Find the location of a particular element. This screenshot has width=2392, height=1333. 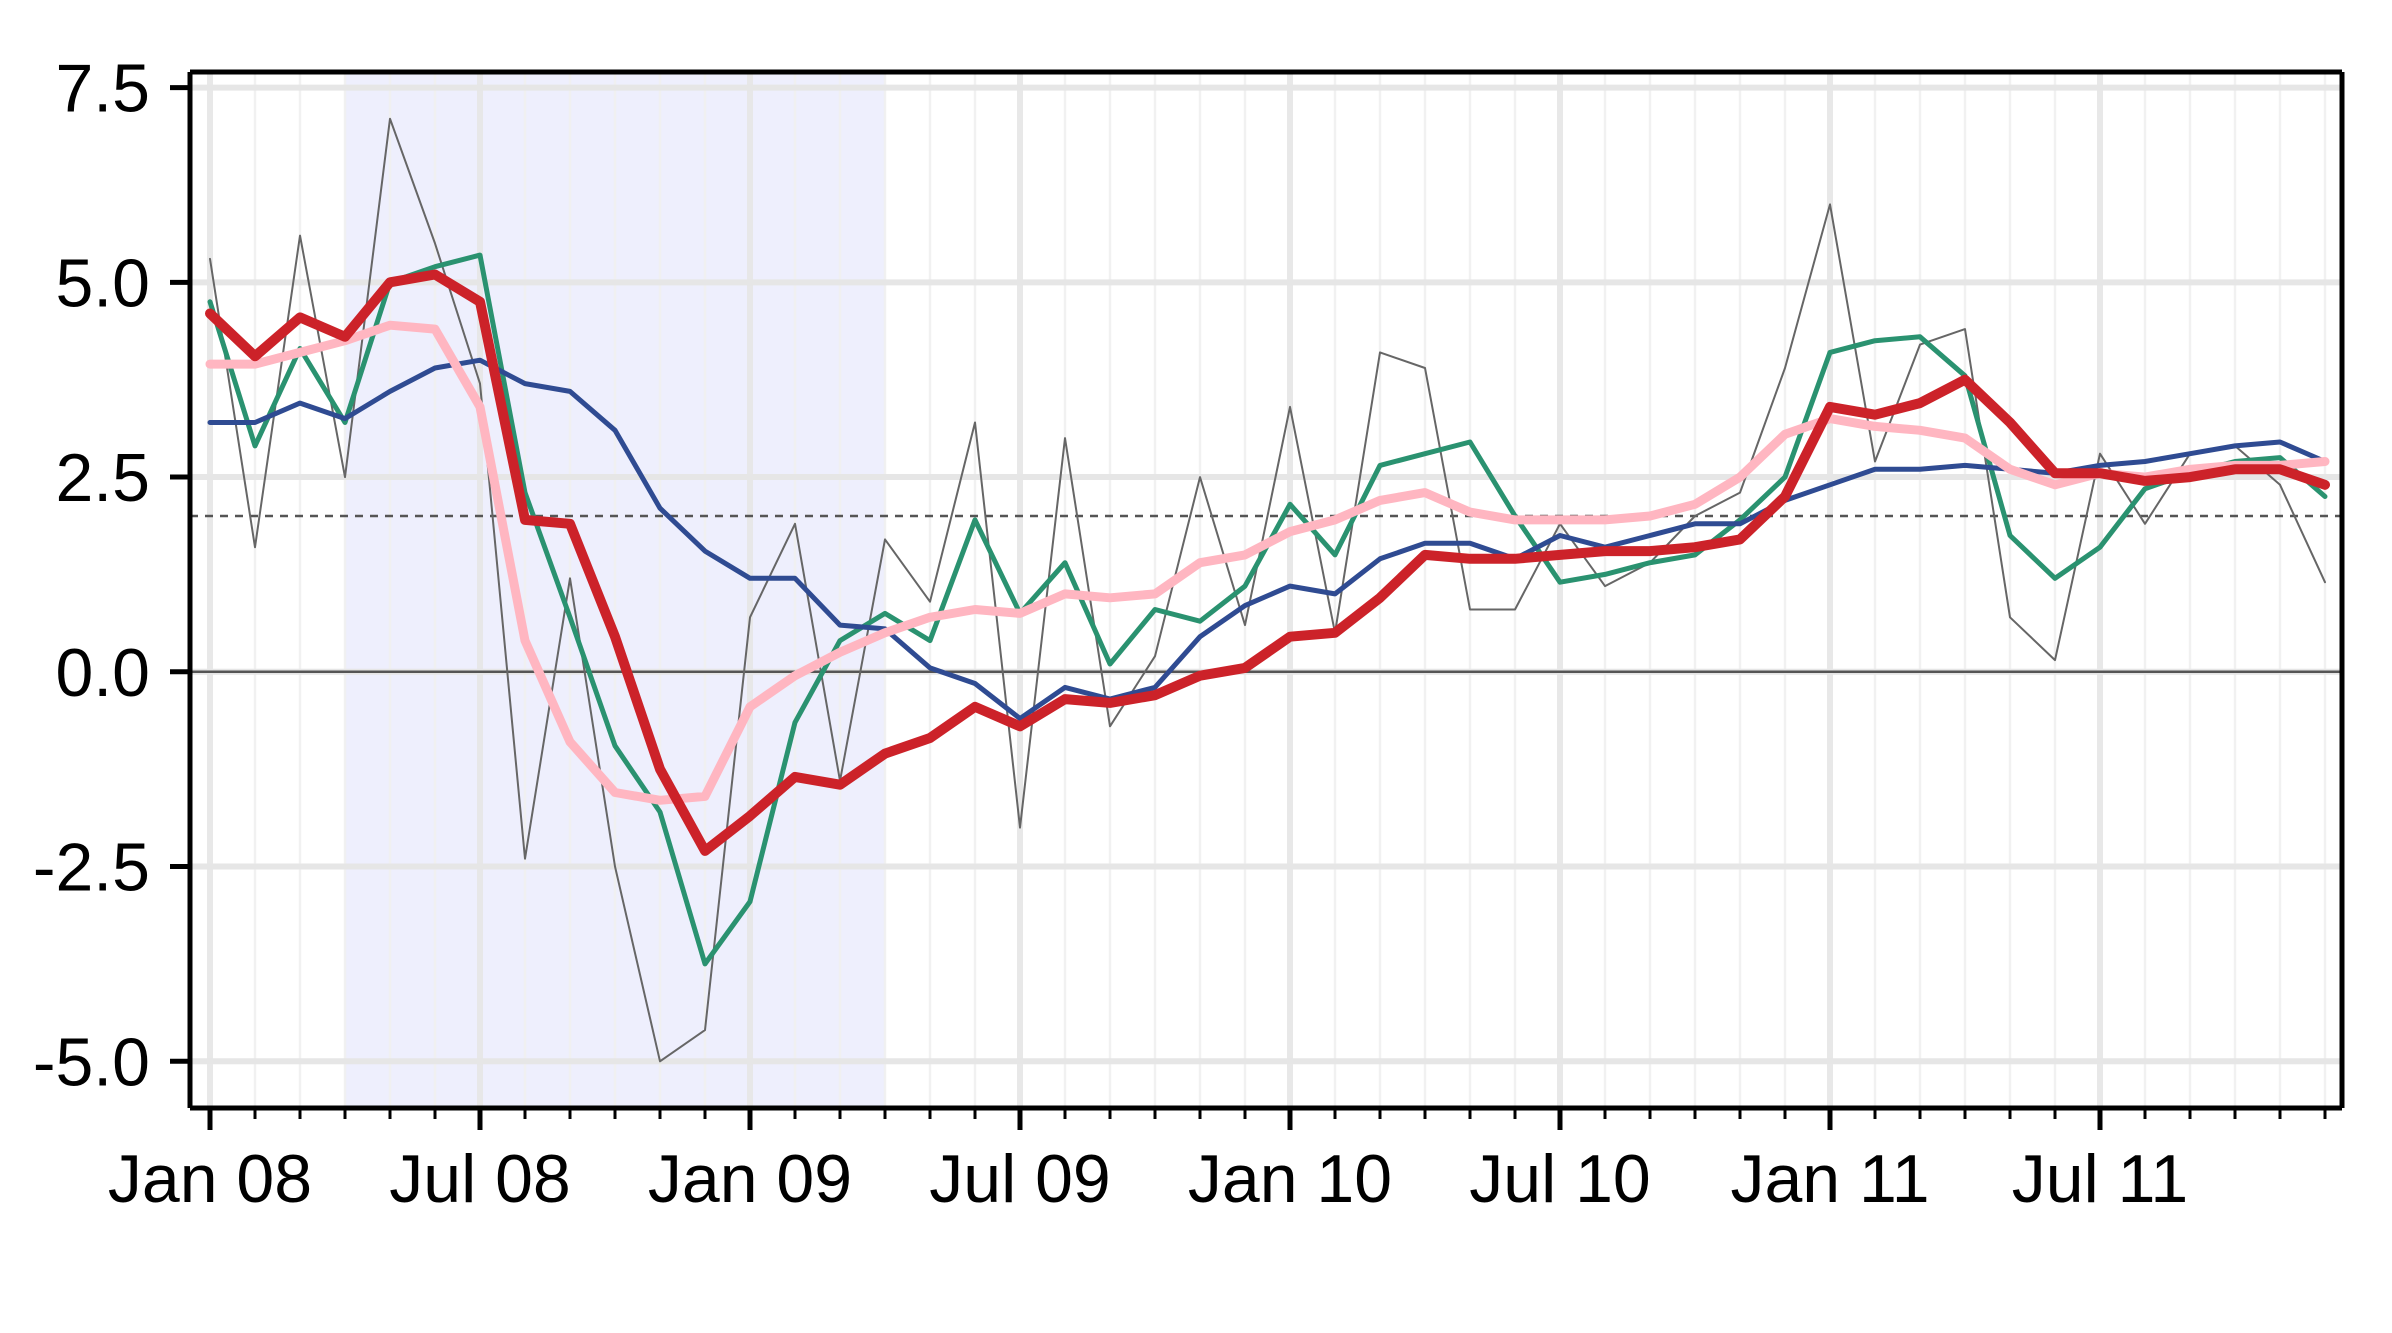

x-tick-label: Jul 08 is located at coordinates (479, 1179).